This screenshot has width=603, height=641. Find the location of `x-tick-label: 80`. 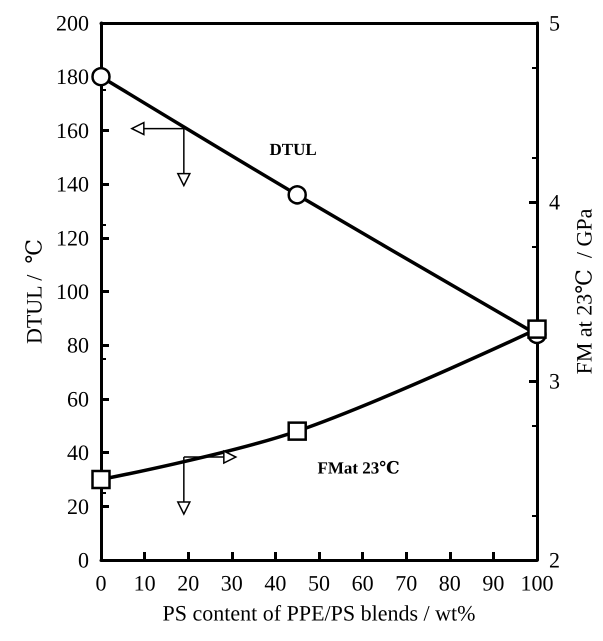

x-tick-label: 80 is located at coordinates (449, 583).